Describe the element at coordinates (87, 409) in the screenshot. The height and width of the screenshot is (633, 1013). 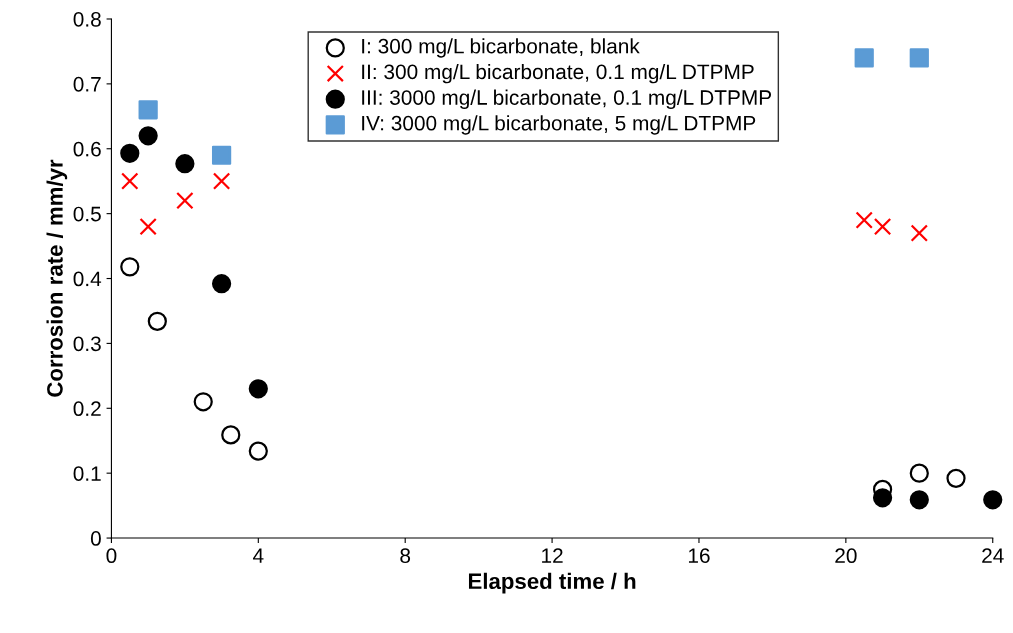
I see `y-tick-label: 0.2` at that location.